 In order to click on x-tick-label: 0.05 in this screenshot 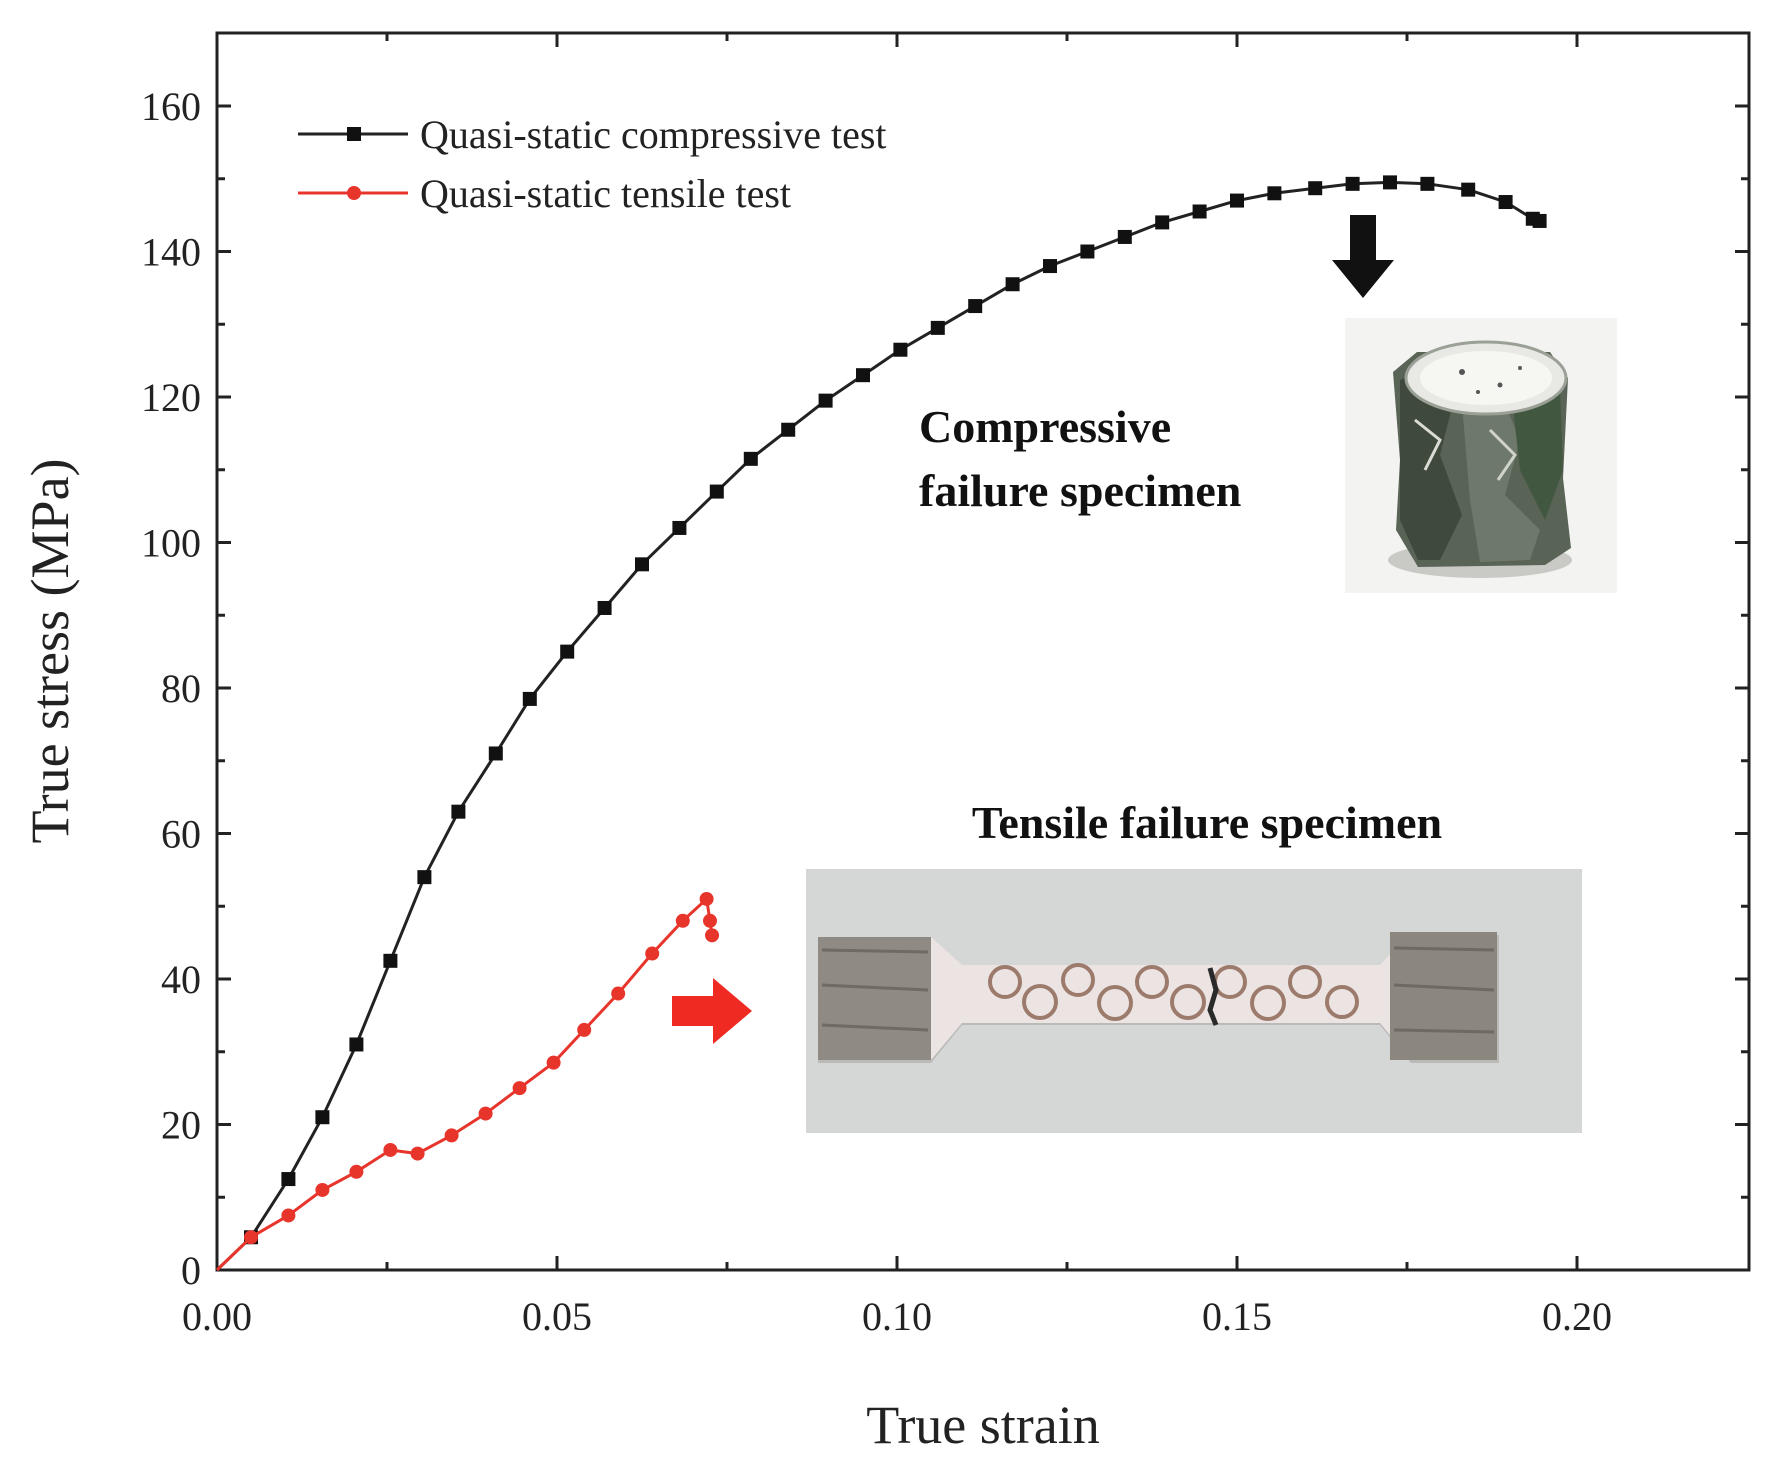, I will do `click(557, 1316)`.